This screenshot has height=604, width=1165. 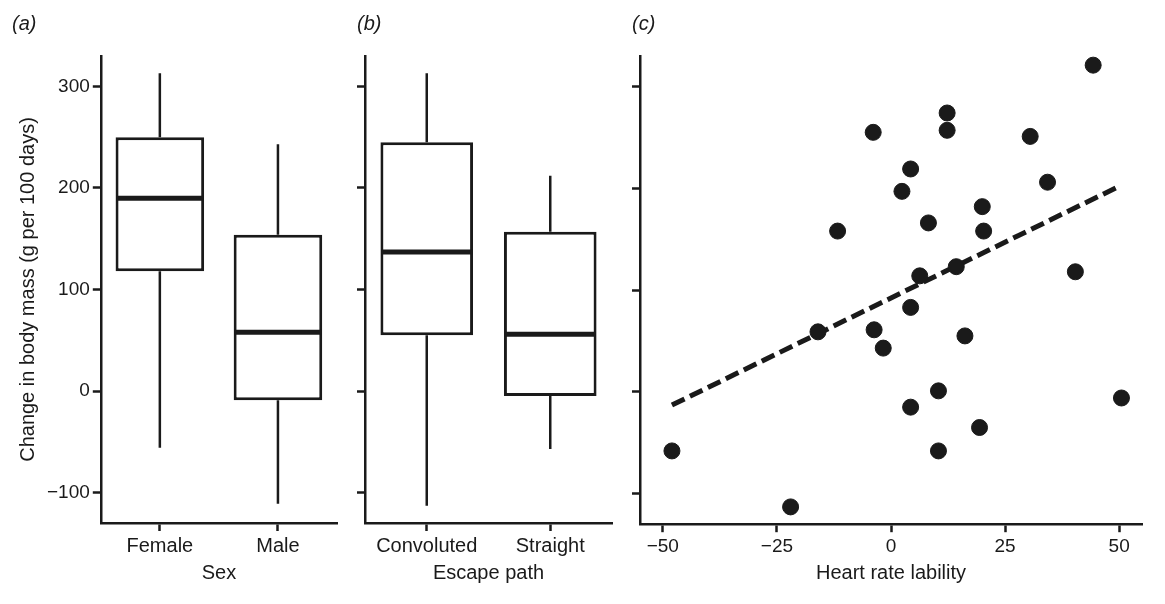 I want to click on x-tick-label: Straight, so click(x=550, y=544).